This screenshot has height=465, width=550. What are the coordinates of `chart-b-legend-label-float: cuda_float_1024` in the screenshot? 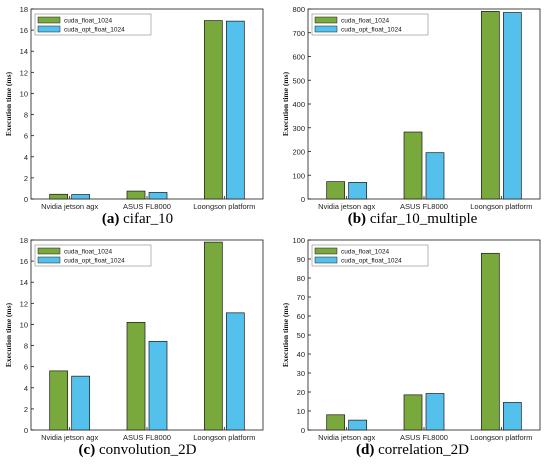 It's located at (365, 21).